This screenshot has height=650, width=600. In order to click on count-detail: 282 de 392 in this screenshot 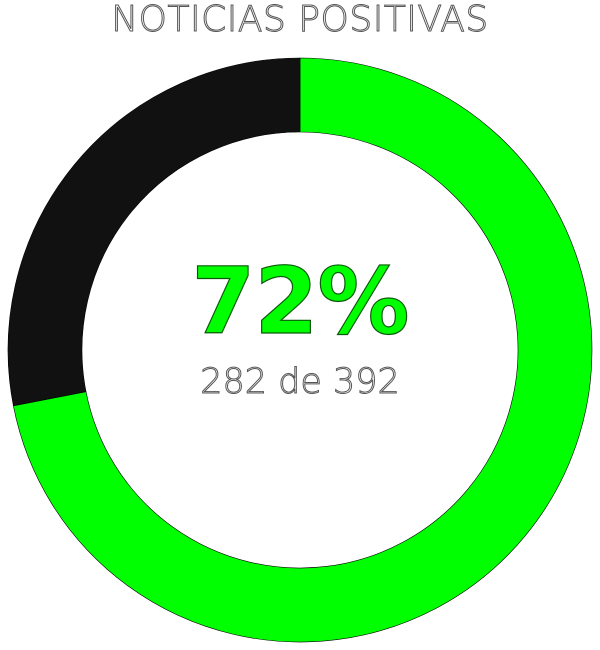, I will do `click(300, 382)`.